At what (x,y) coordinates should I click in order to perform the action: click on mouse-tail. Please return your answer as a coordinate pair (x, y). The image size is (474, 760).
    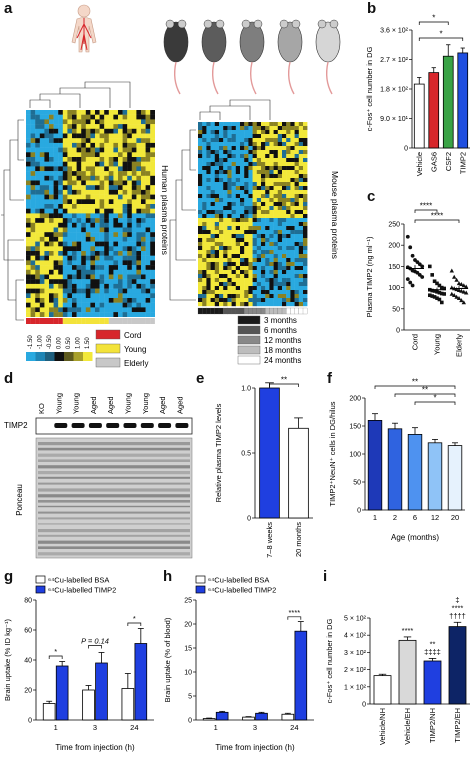
    Looking at the image, I should click on (177, 78).